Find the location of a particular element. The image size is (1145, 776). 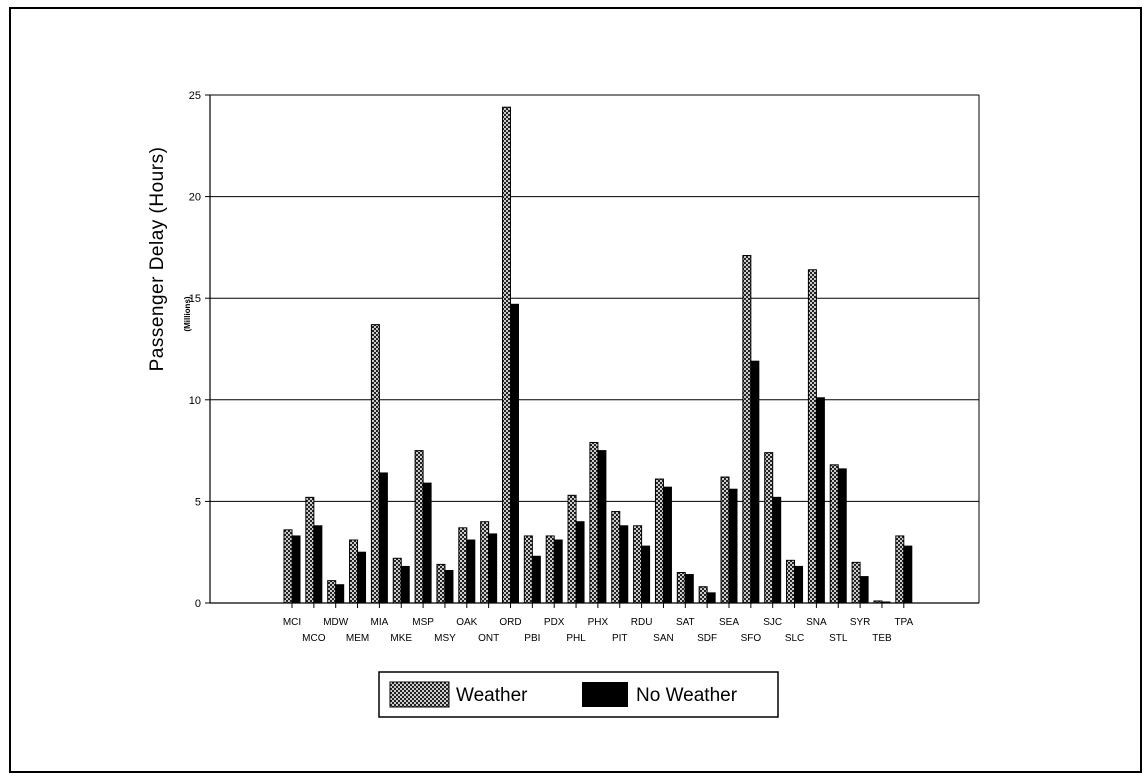

bar-no-weather-sea is located at coordinates (733, 546).